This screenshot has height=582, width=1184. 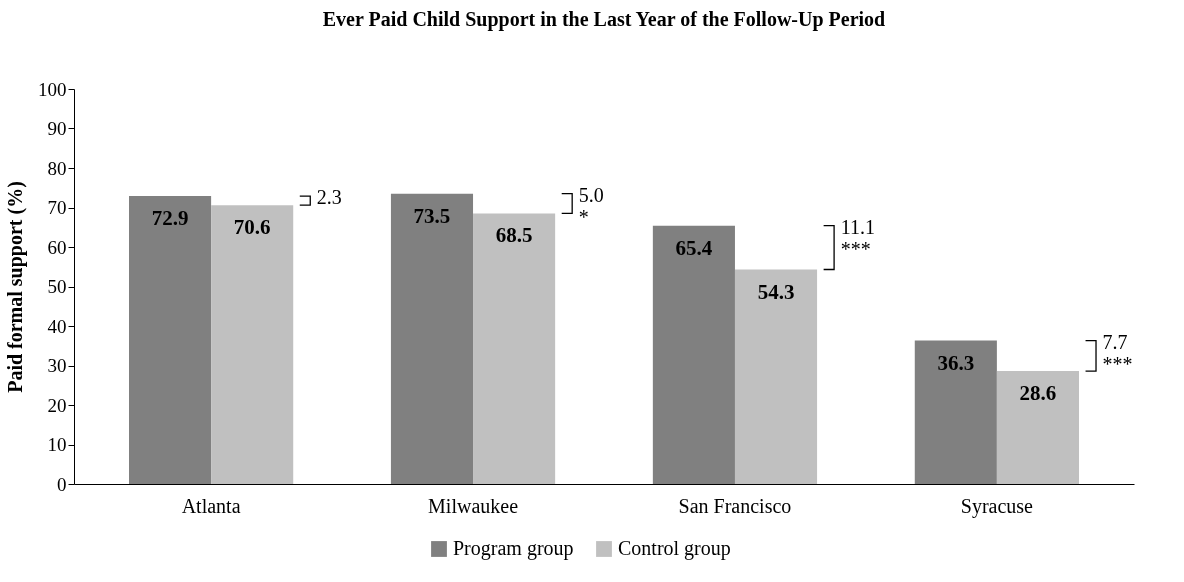 What do you see at coordinates (57, 365) in the screenshot?
I see `y-tick-label: 30` at bounding box center [57, 365].